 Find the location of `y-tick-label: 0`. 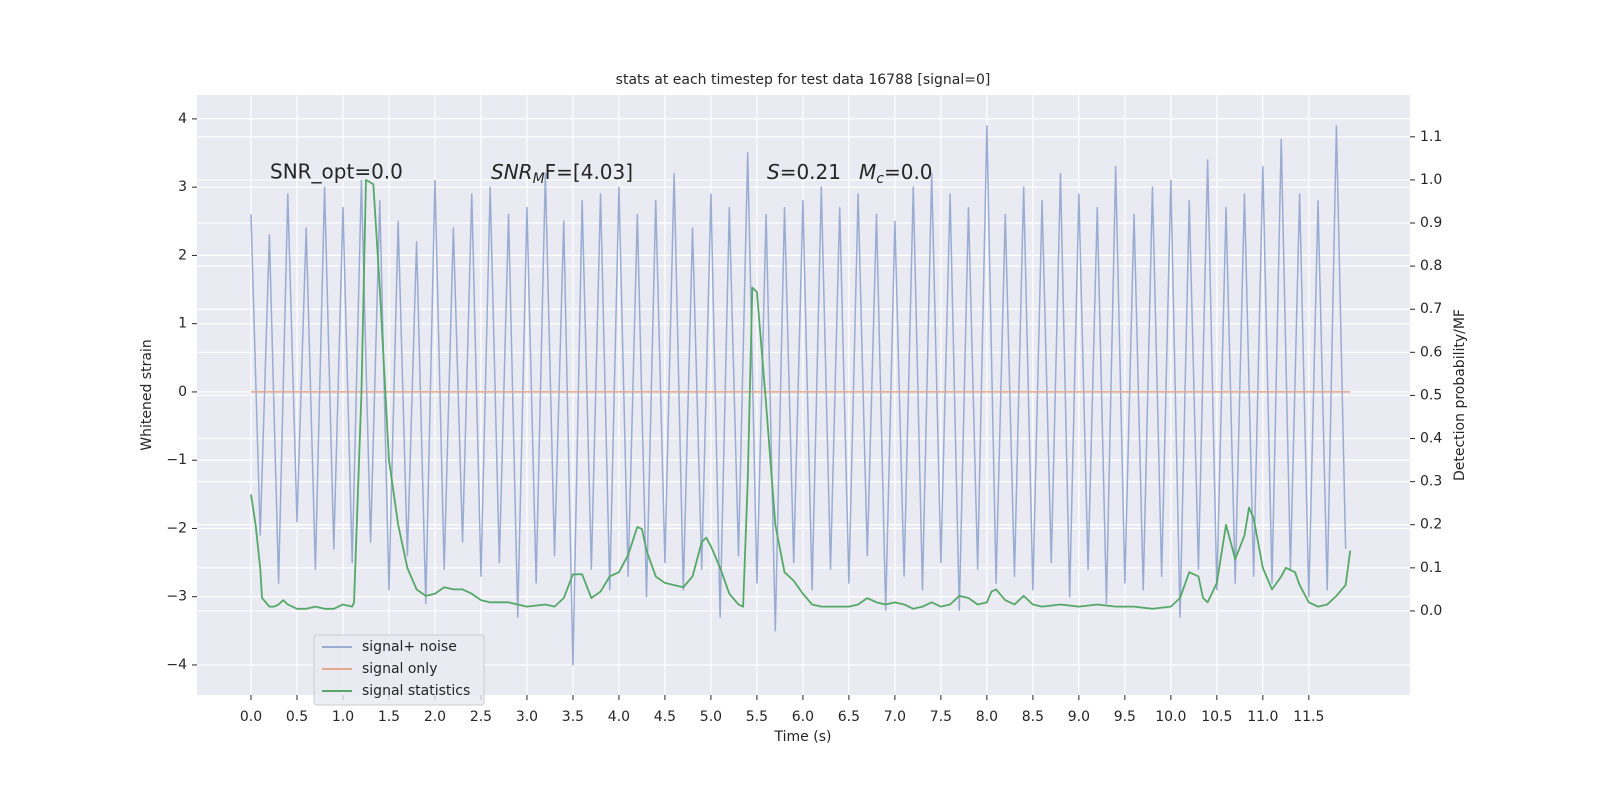

y-tick-label: 0 is located at coordinates (182, 392).